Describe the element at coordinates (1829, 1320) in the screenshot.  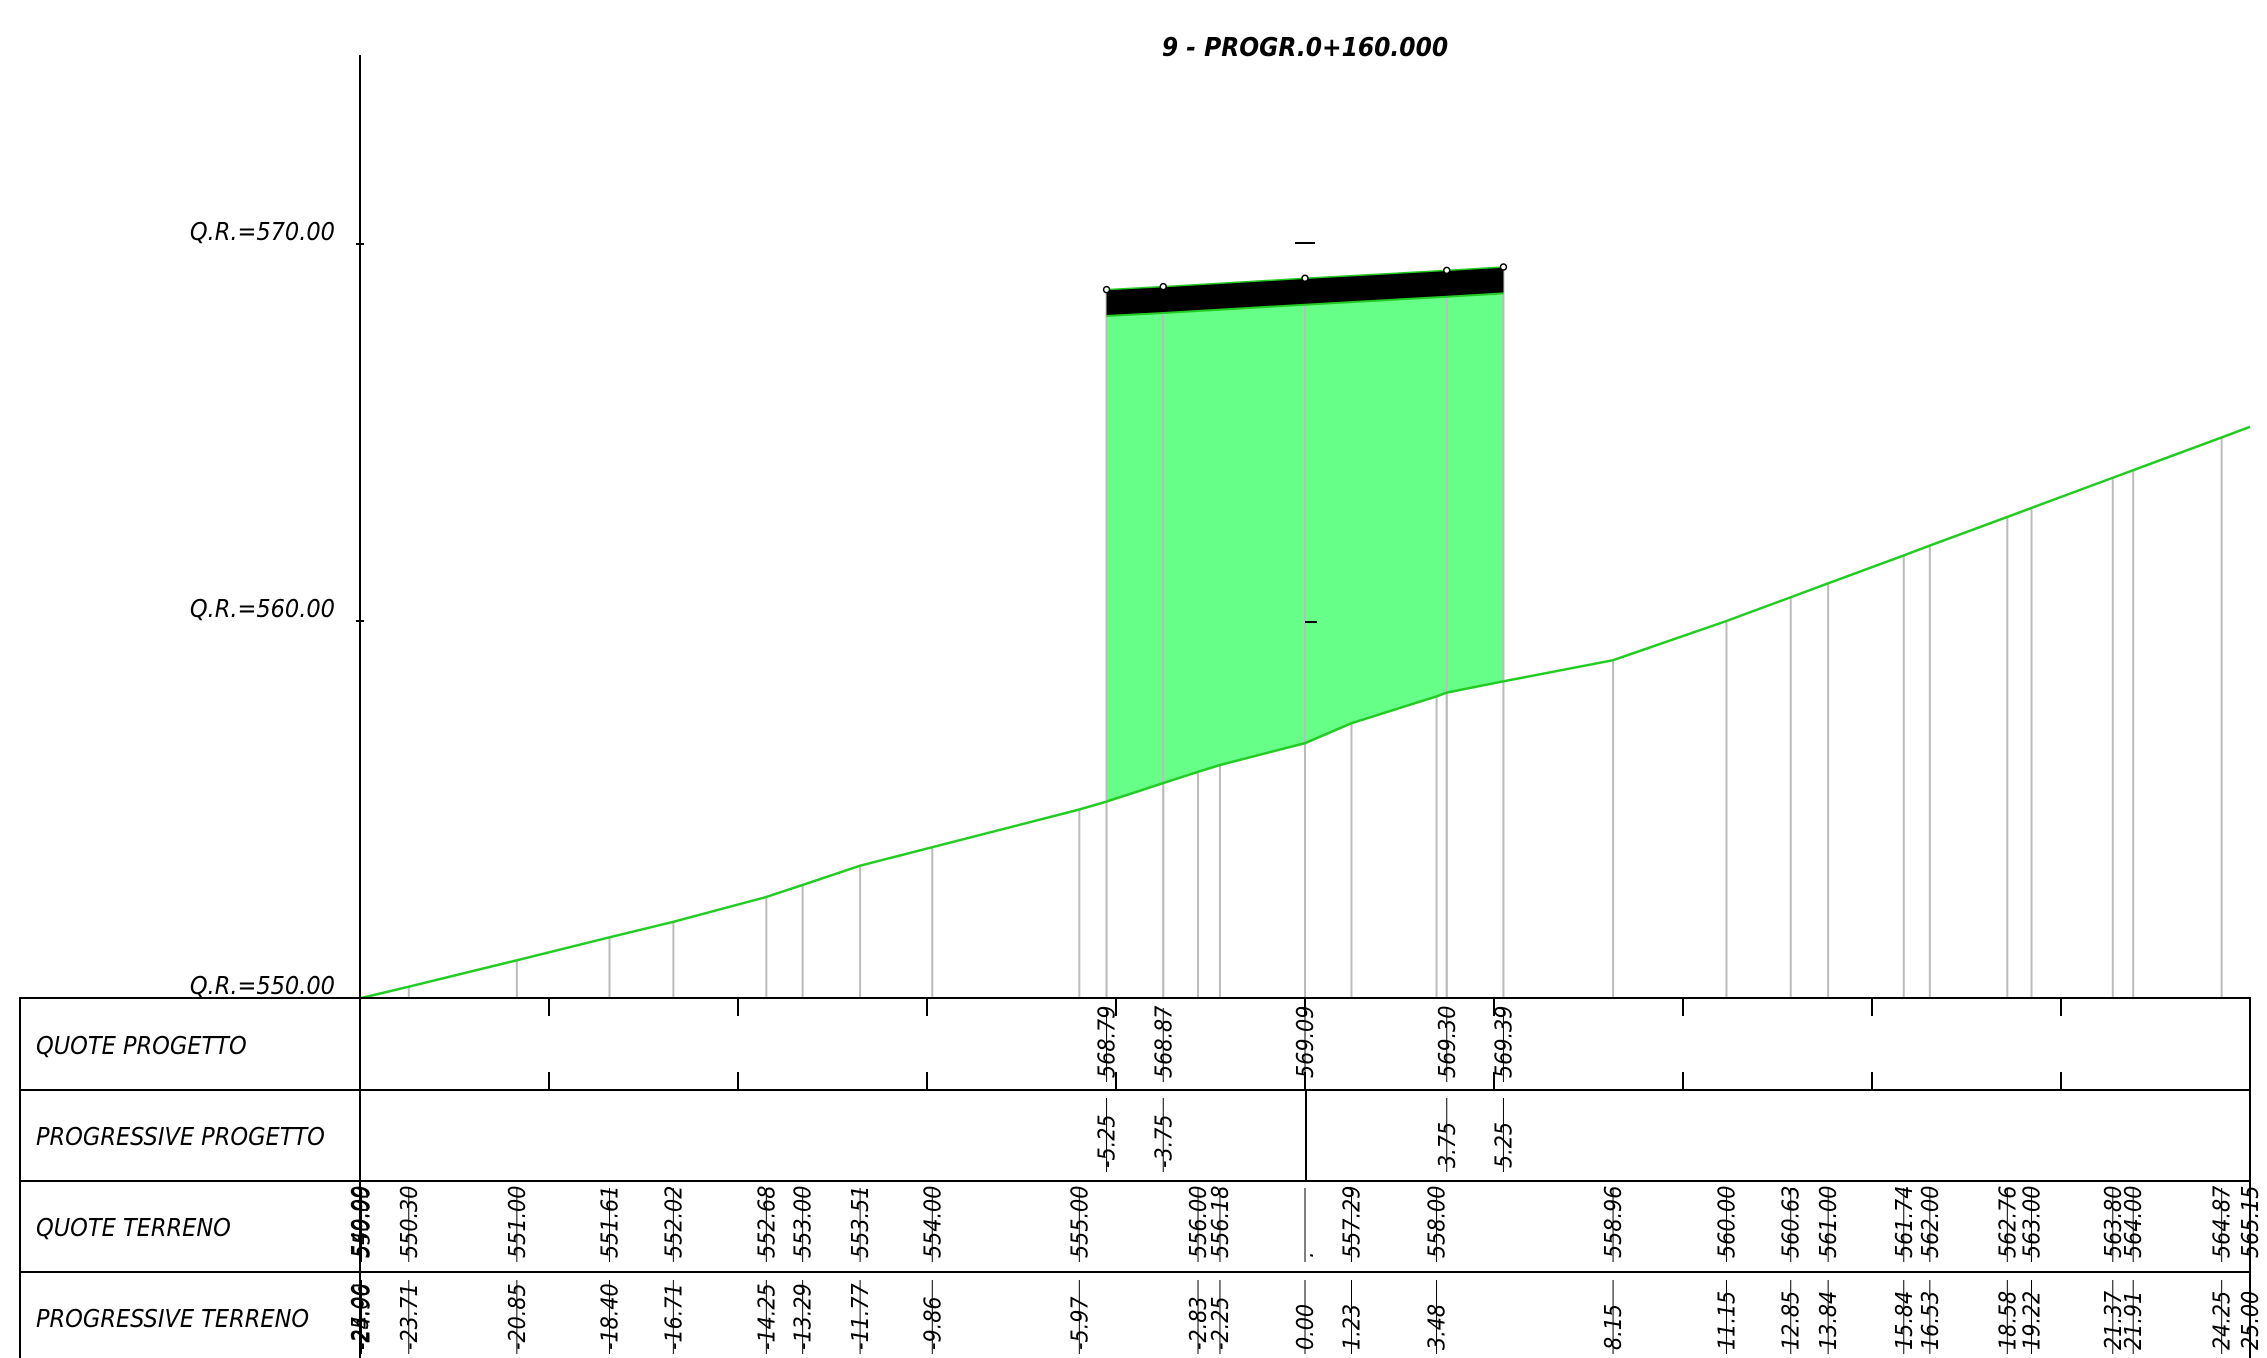
I see `table-value: 13.84` at that location.